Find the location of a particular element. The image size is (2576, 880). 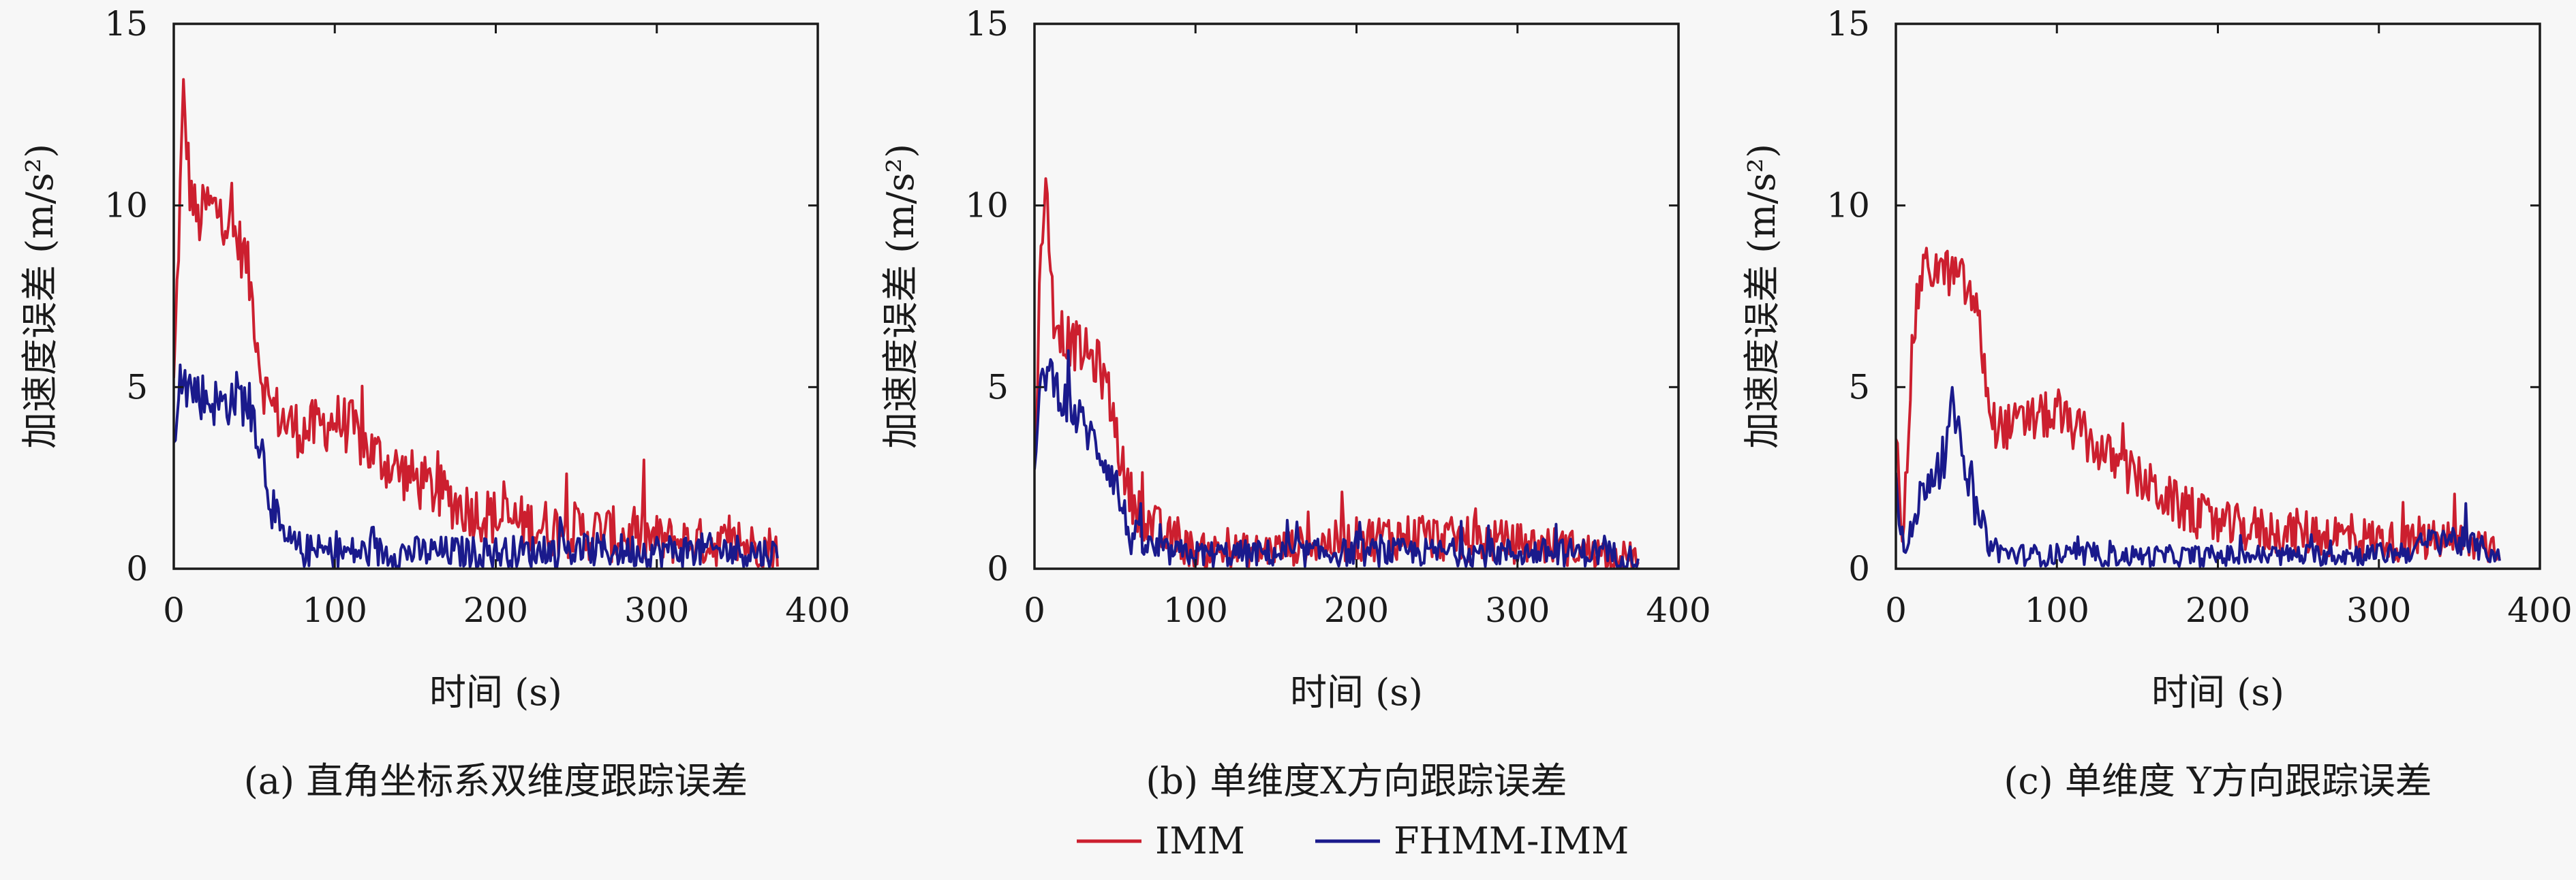

legend-label: FHMM-IMM is located at coordinates (1512, 840).